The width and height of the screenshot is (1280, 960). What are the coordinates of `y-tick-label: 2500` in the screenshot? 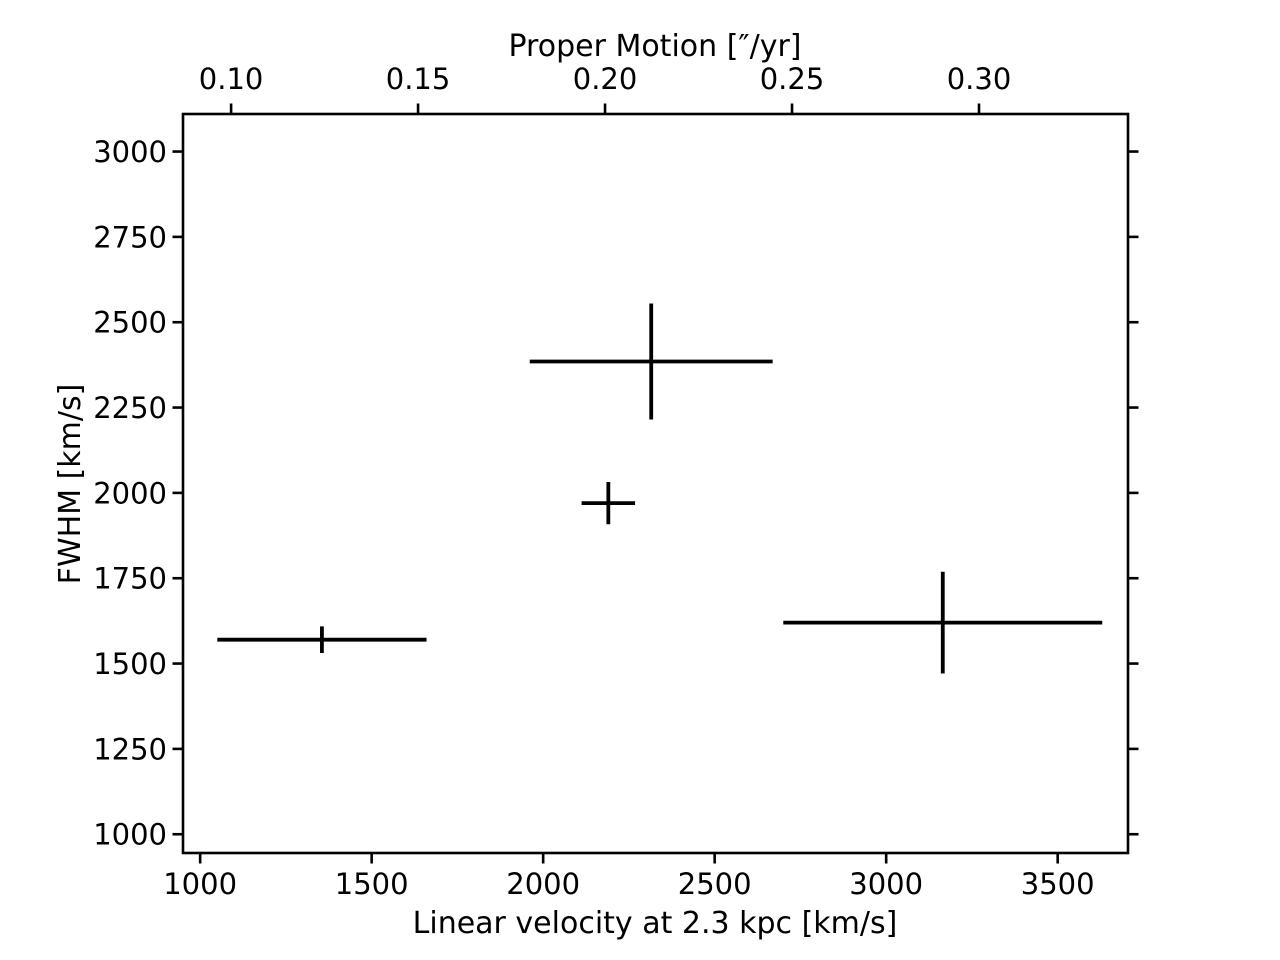 It's located at (130, 323).